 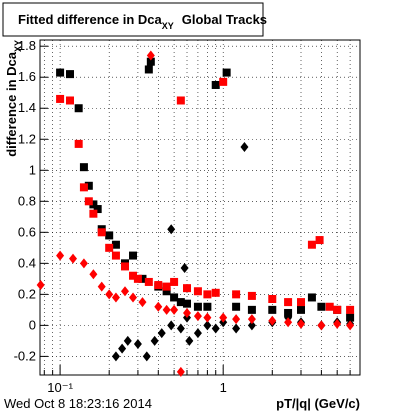 I want to click on x-tick-label: 1, so click(x=223, y=387).